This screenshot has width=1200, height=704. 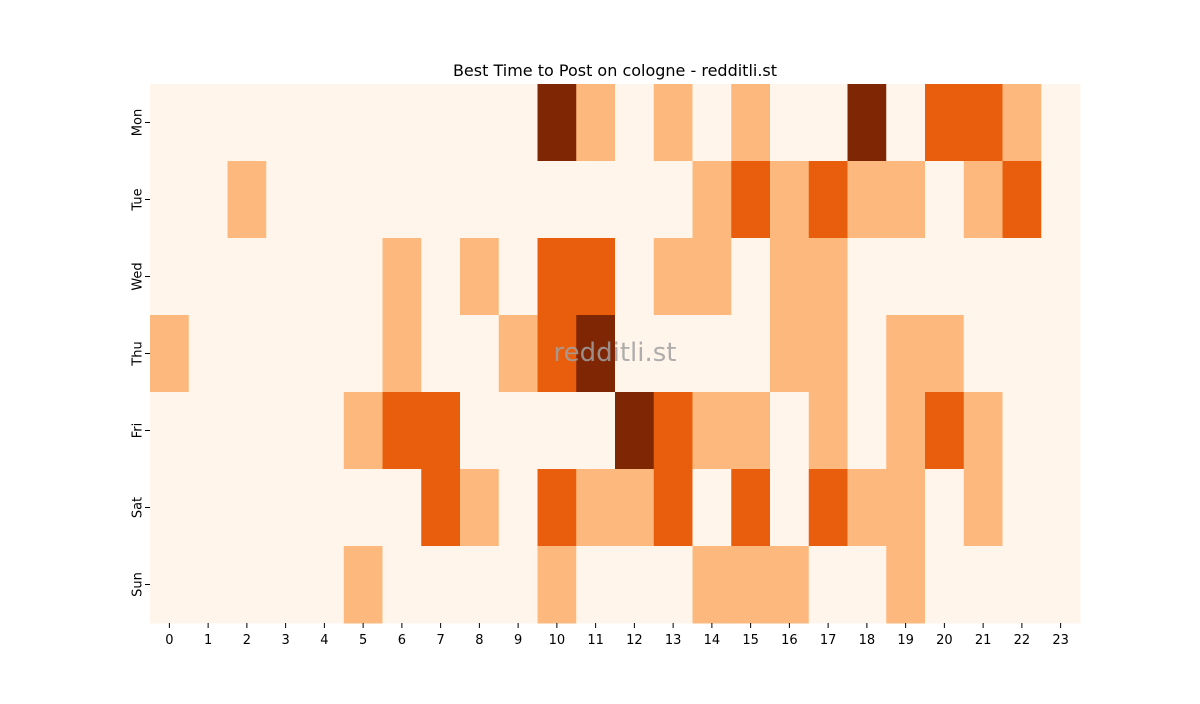 I want to click on x-tick-label: 11, so click(x=595, y=640).